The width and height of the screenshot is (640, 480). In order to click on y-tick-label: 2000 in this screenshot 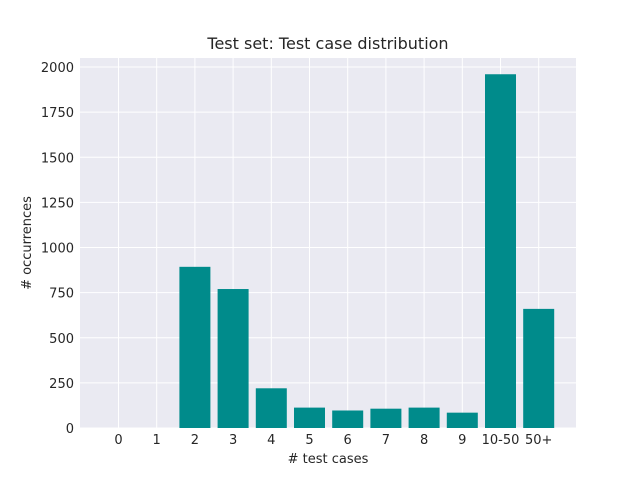, I will do `click(57, 68)`.